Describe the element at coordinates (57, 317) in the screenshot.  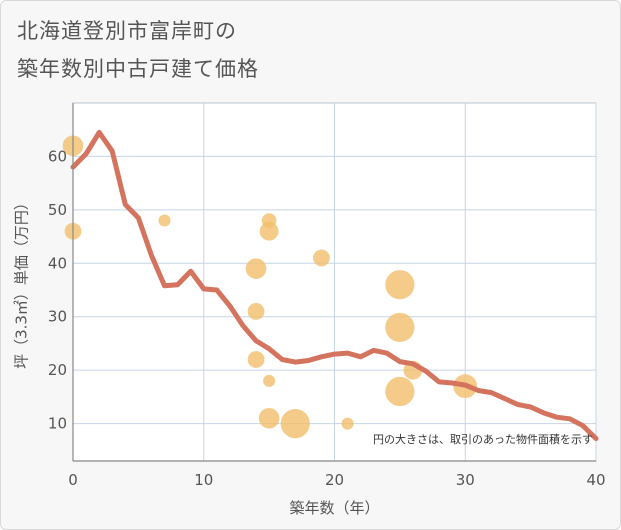
I see `y-tick-label: 30` at that location.